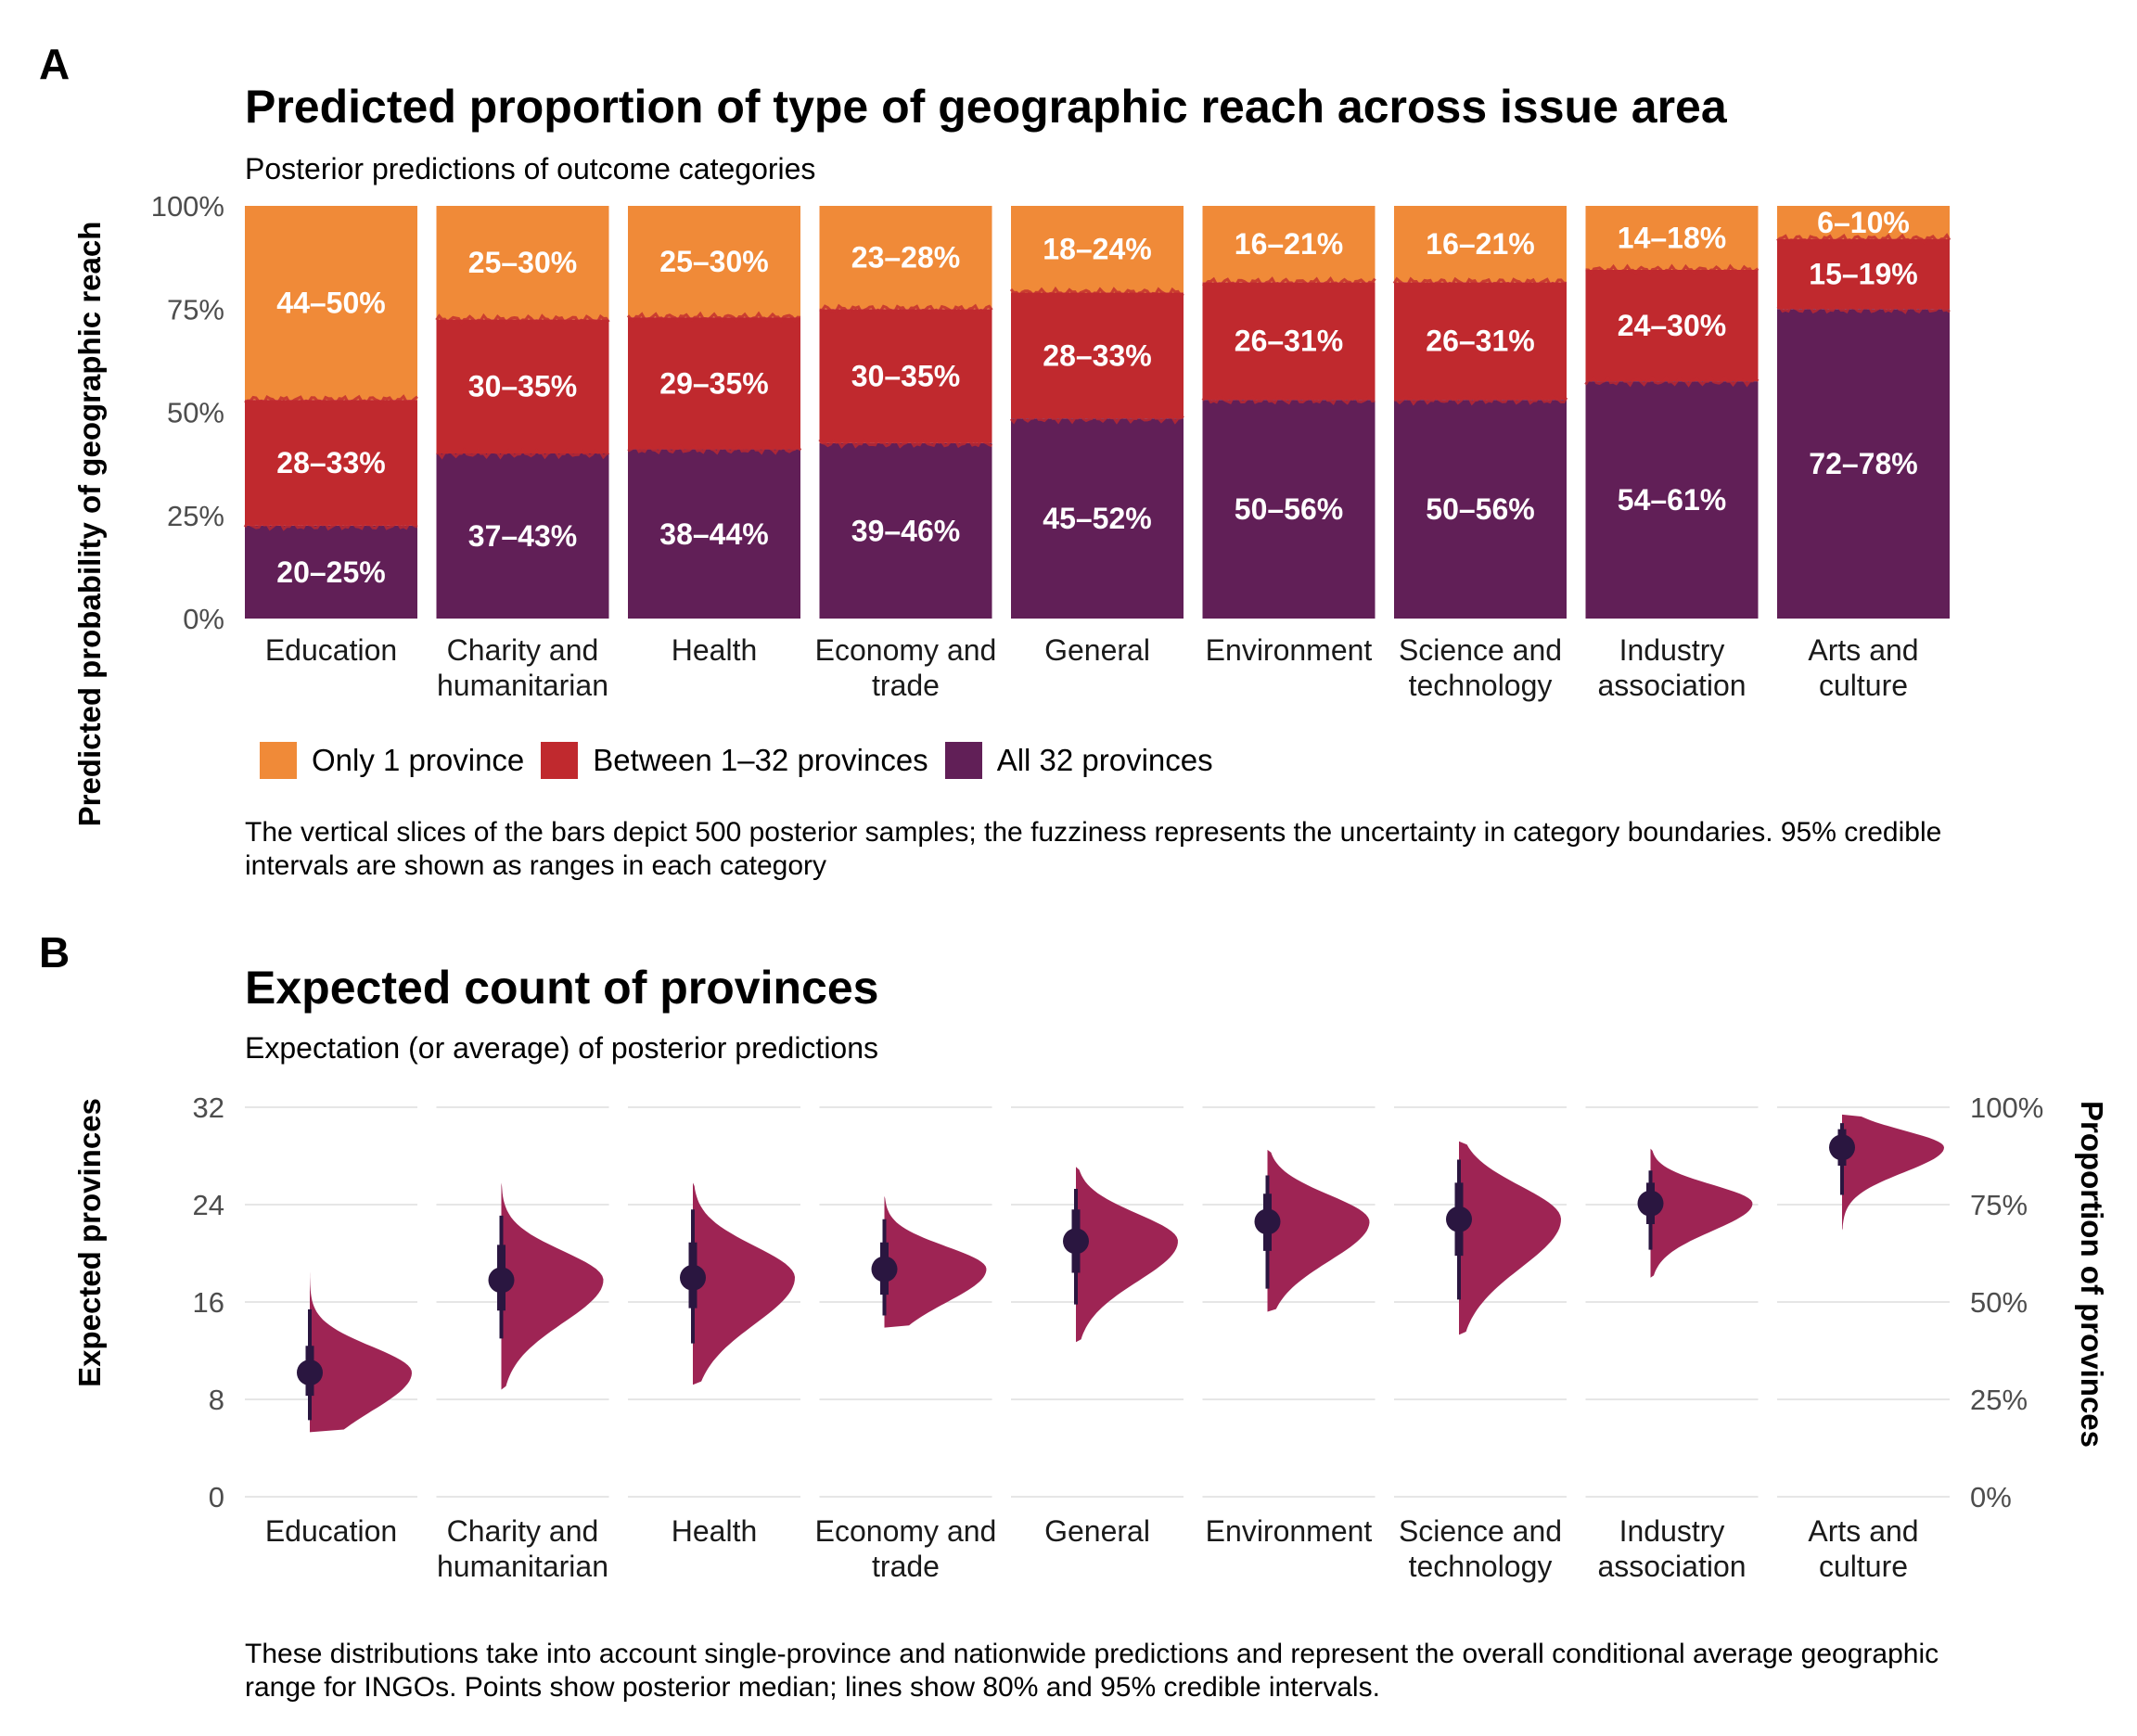  Describe the element at coordinates (1481, 1531) in the screenshot. I see `chart-b-x-tick-7: Science and` at that location.